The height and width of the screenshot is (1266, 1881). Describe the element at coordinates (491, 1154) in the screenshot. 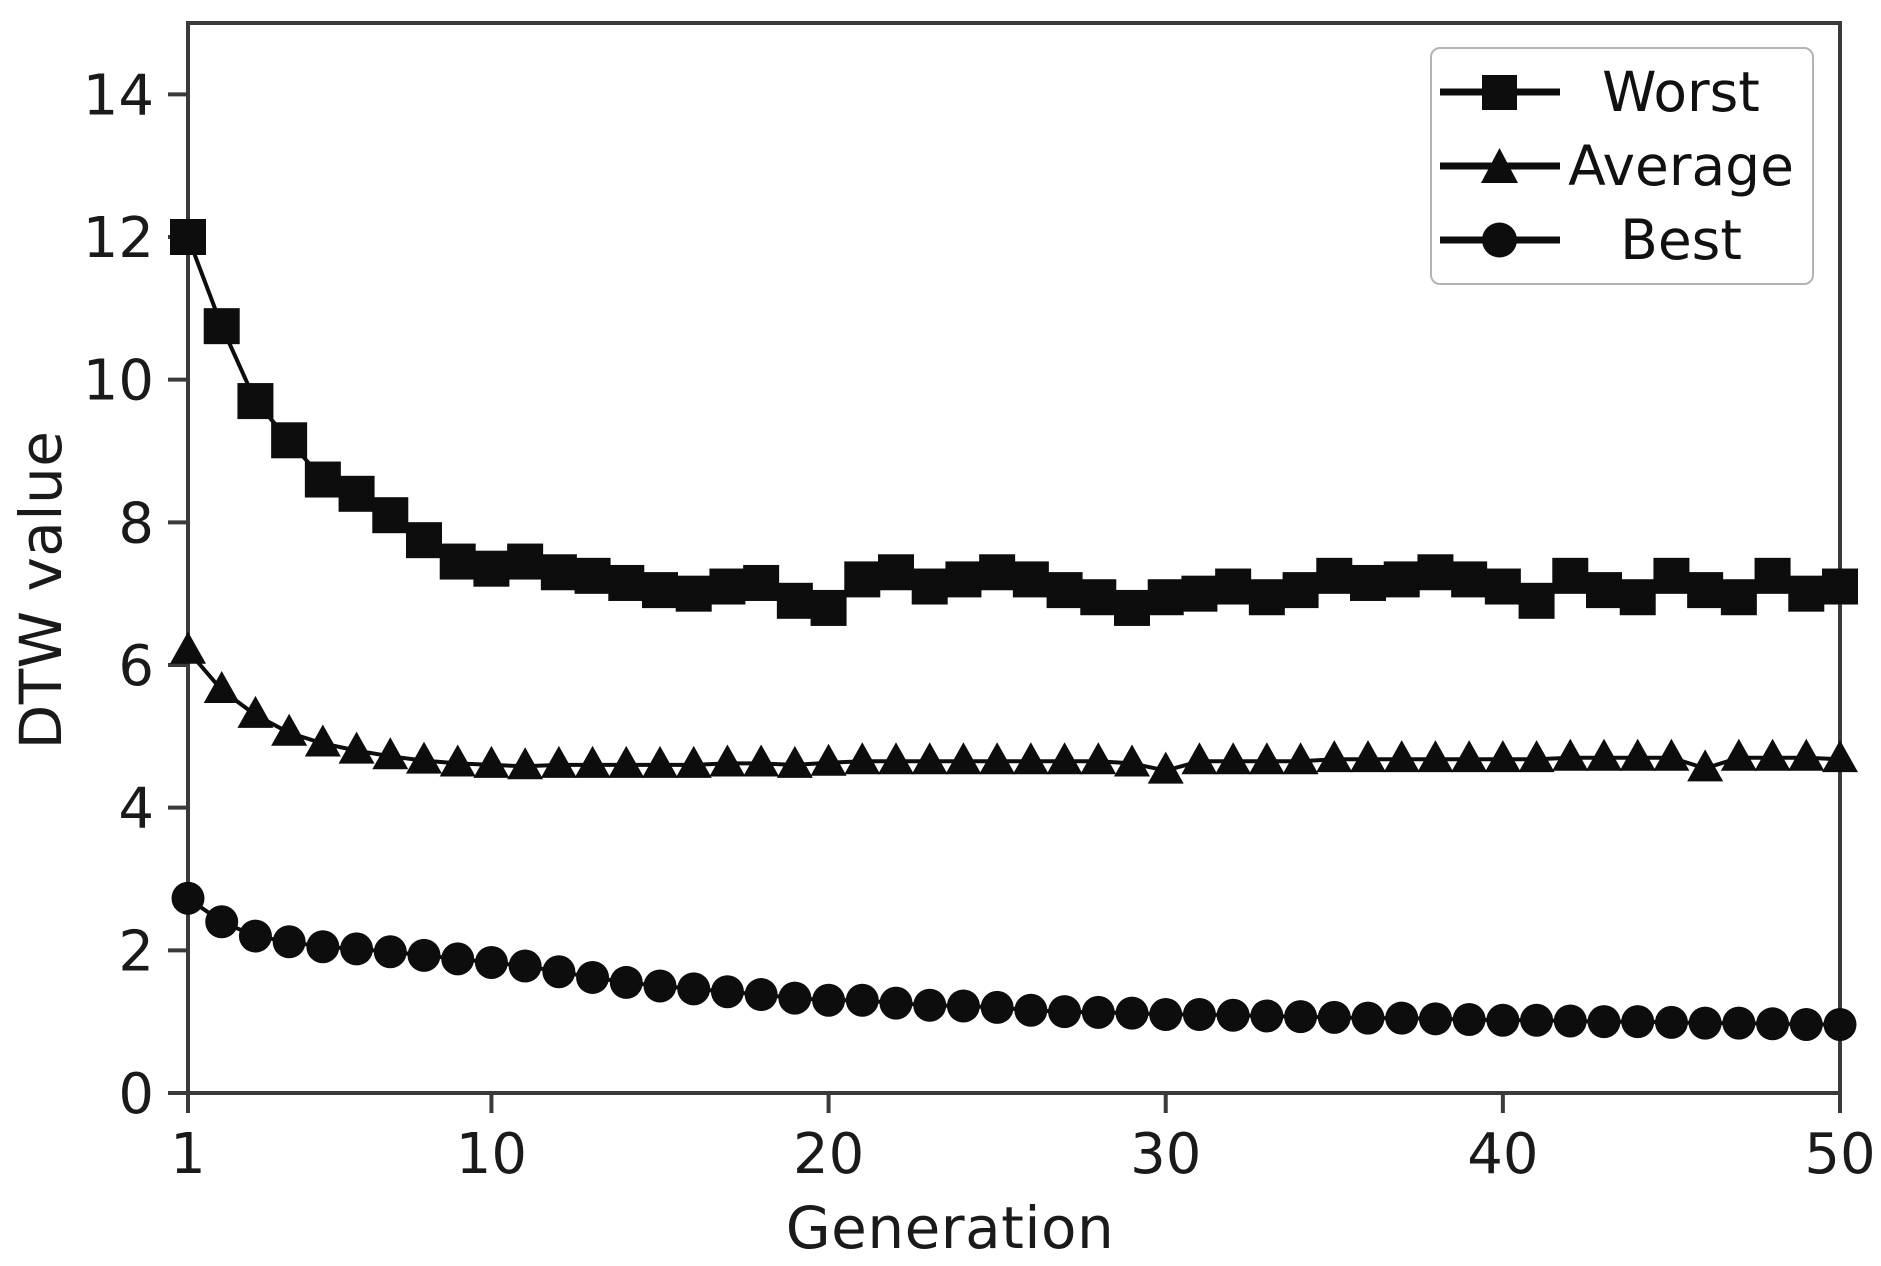

I see `x-tick-label: 10` at that location.